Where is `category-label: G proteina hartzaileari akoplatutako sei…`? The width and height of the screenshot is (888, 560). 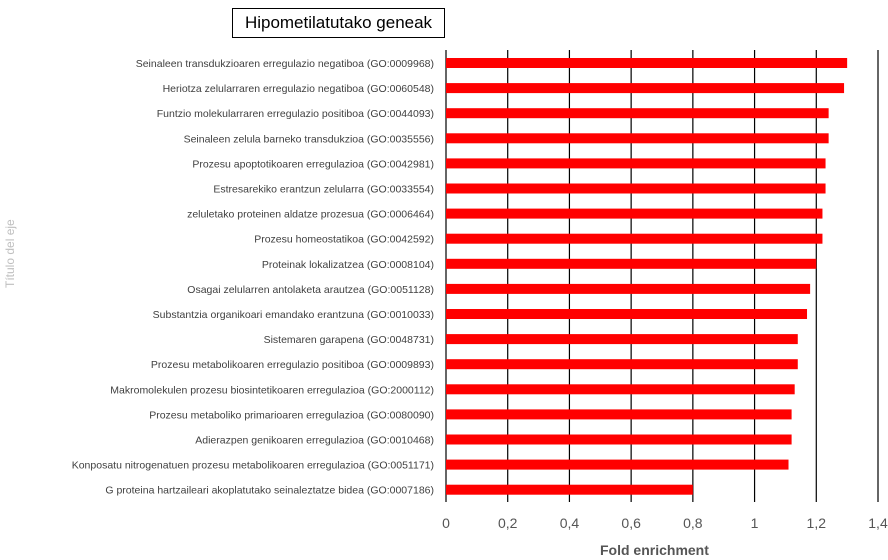 category-label: G proteina hartzaileari akoplatutako sei… is located at coordinates (269, 491).